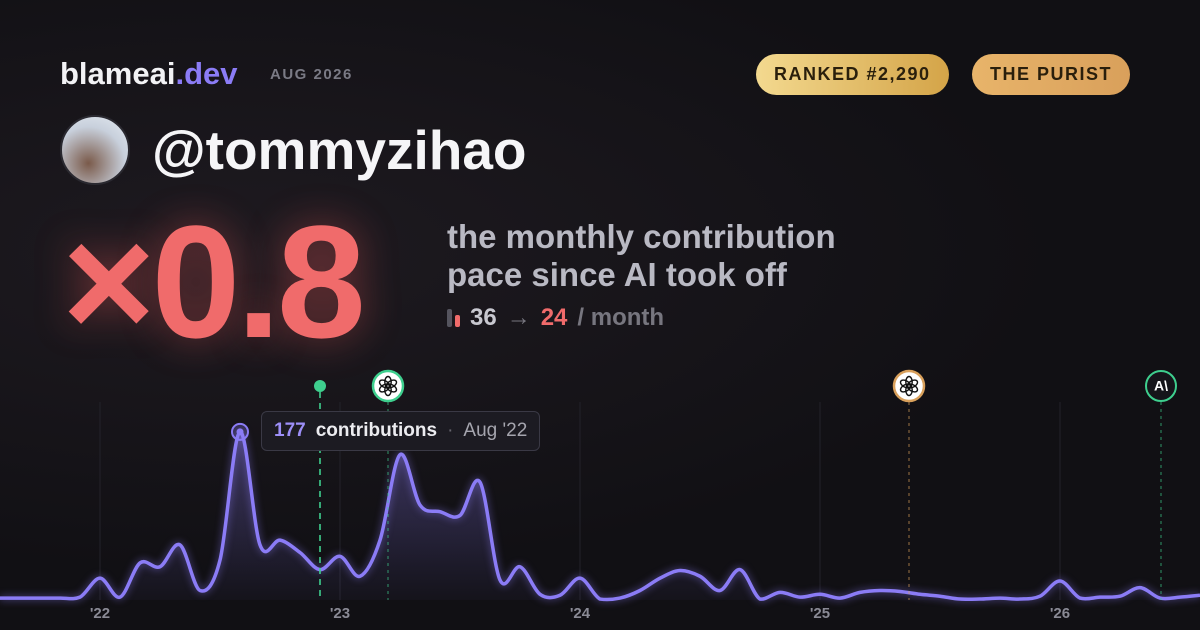 Image resolution: width=1200 pixels, height=630 pixels. I want to click on event-label: A\, so click(1161, 386).